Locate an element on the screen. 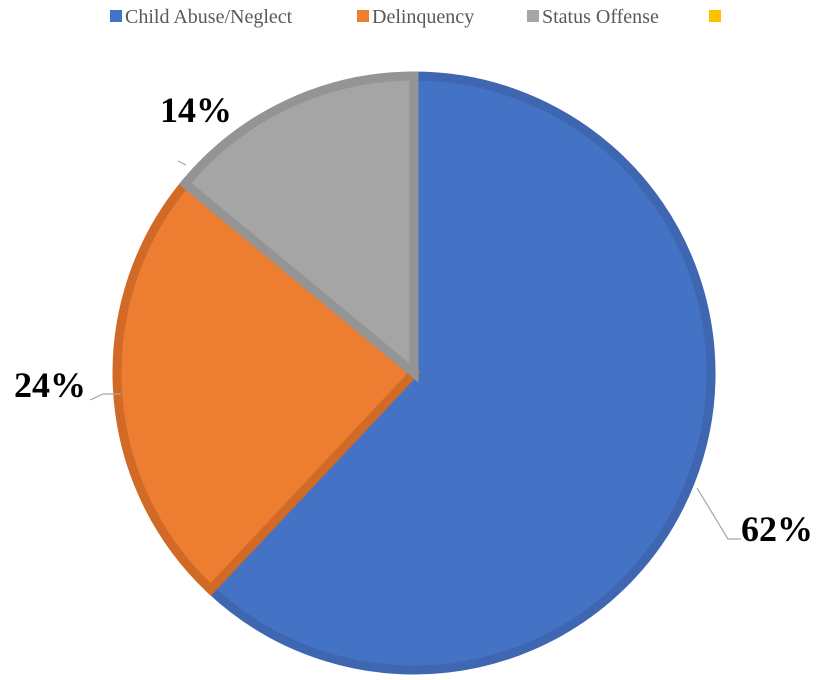 Image resolution: width=822 pixels, height=680 pixels. legend-swatch-status-offense is located at coordinates (533, 16).